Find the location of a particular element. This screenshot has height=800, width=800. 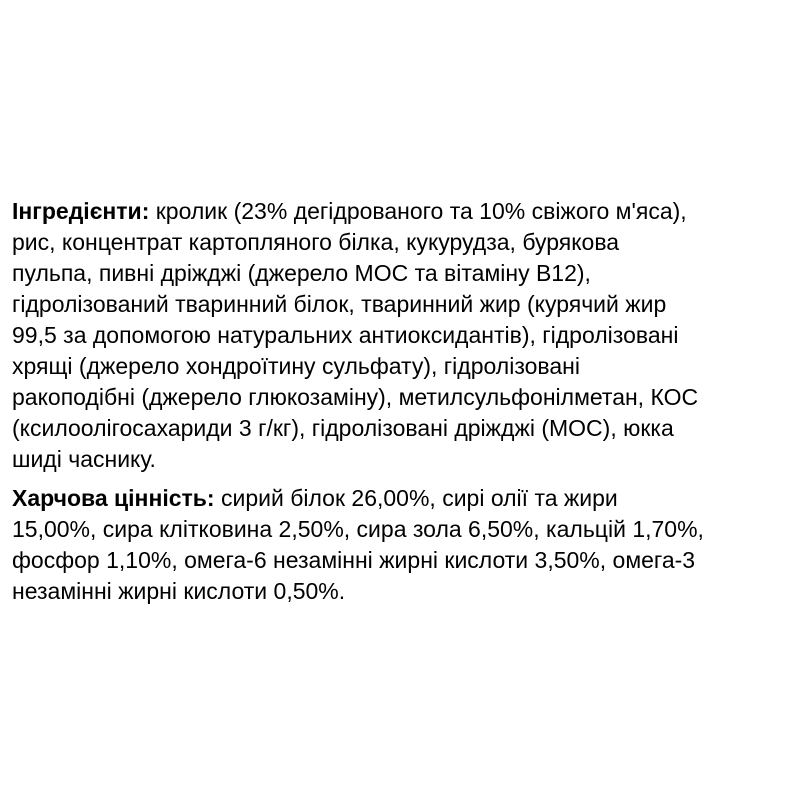

text-line: шиді часнику. is located at coordinates (84, 459).